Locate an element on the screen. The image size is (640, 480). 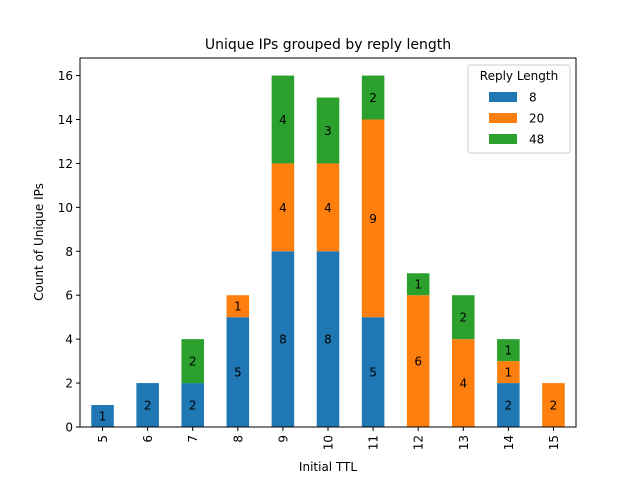
bar-value-label: 3 is located at coordinates (328, 131).